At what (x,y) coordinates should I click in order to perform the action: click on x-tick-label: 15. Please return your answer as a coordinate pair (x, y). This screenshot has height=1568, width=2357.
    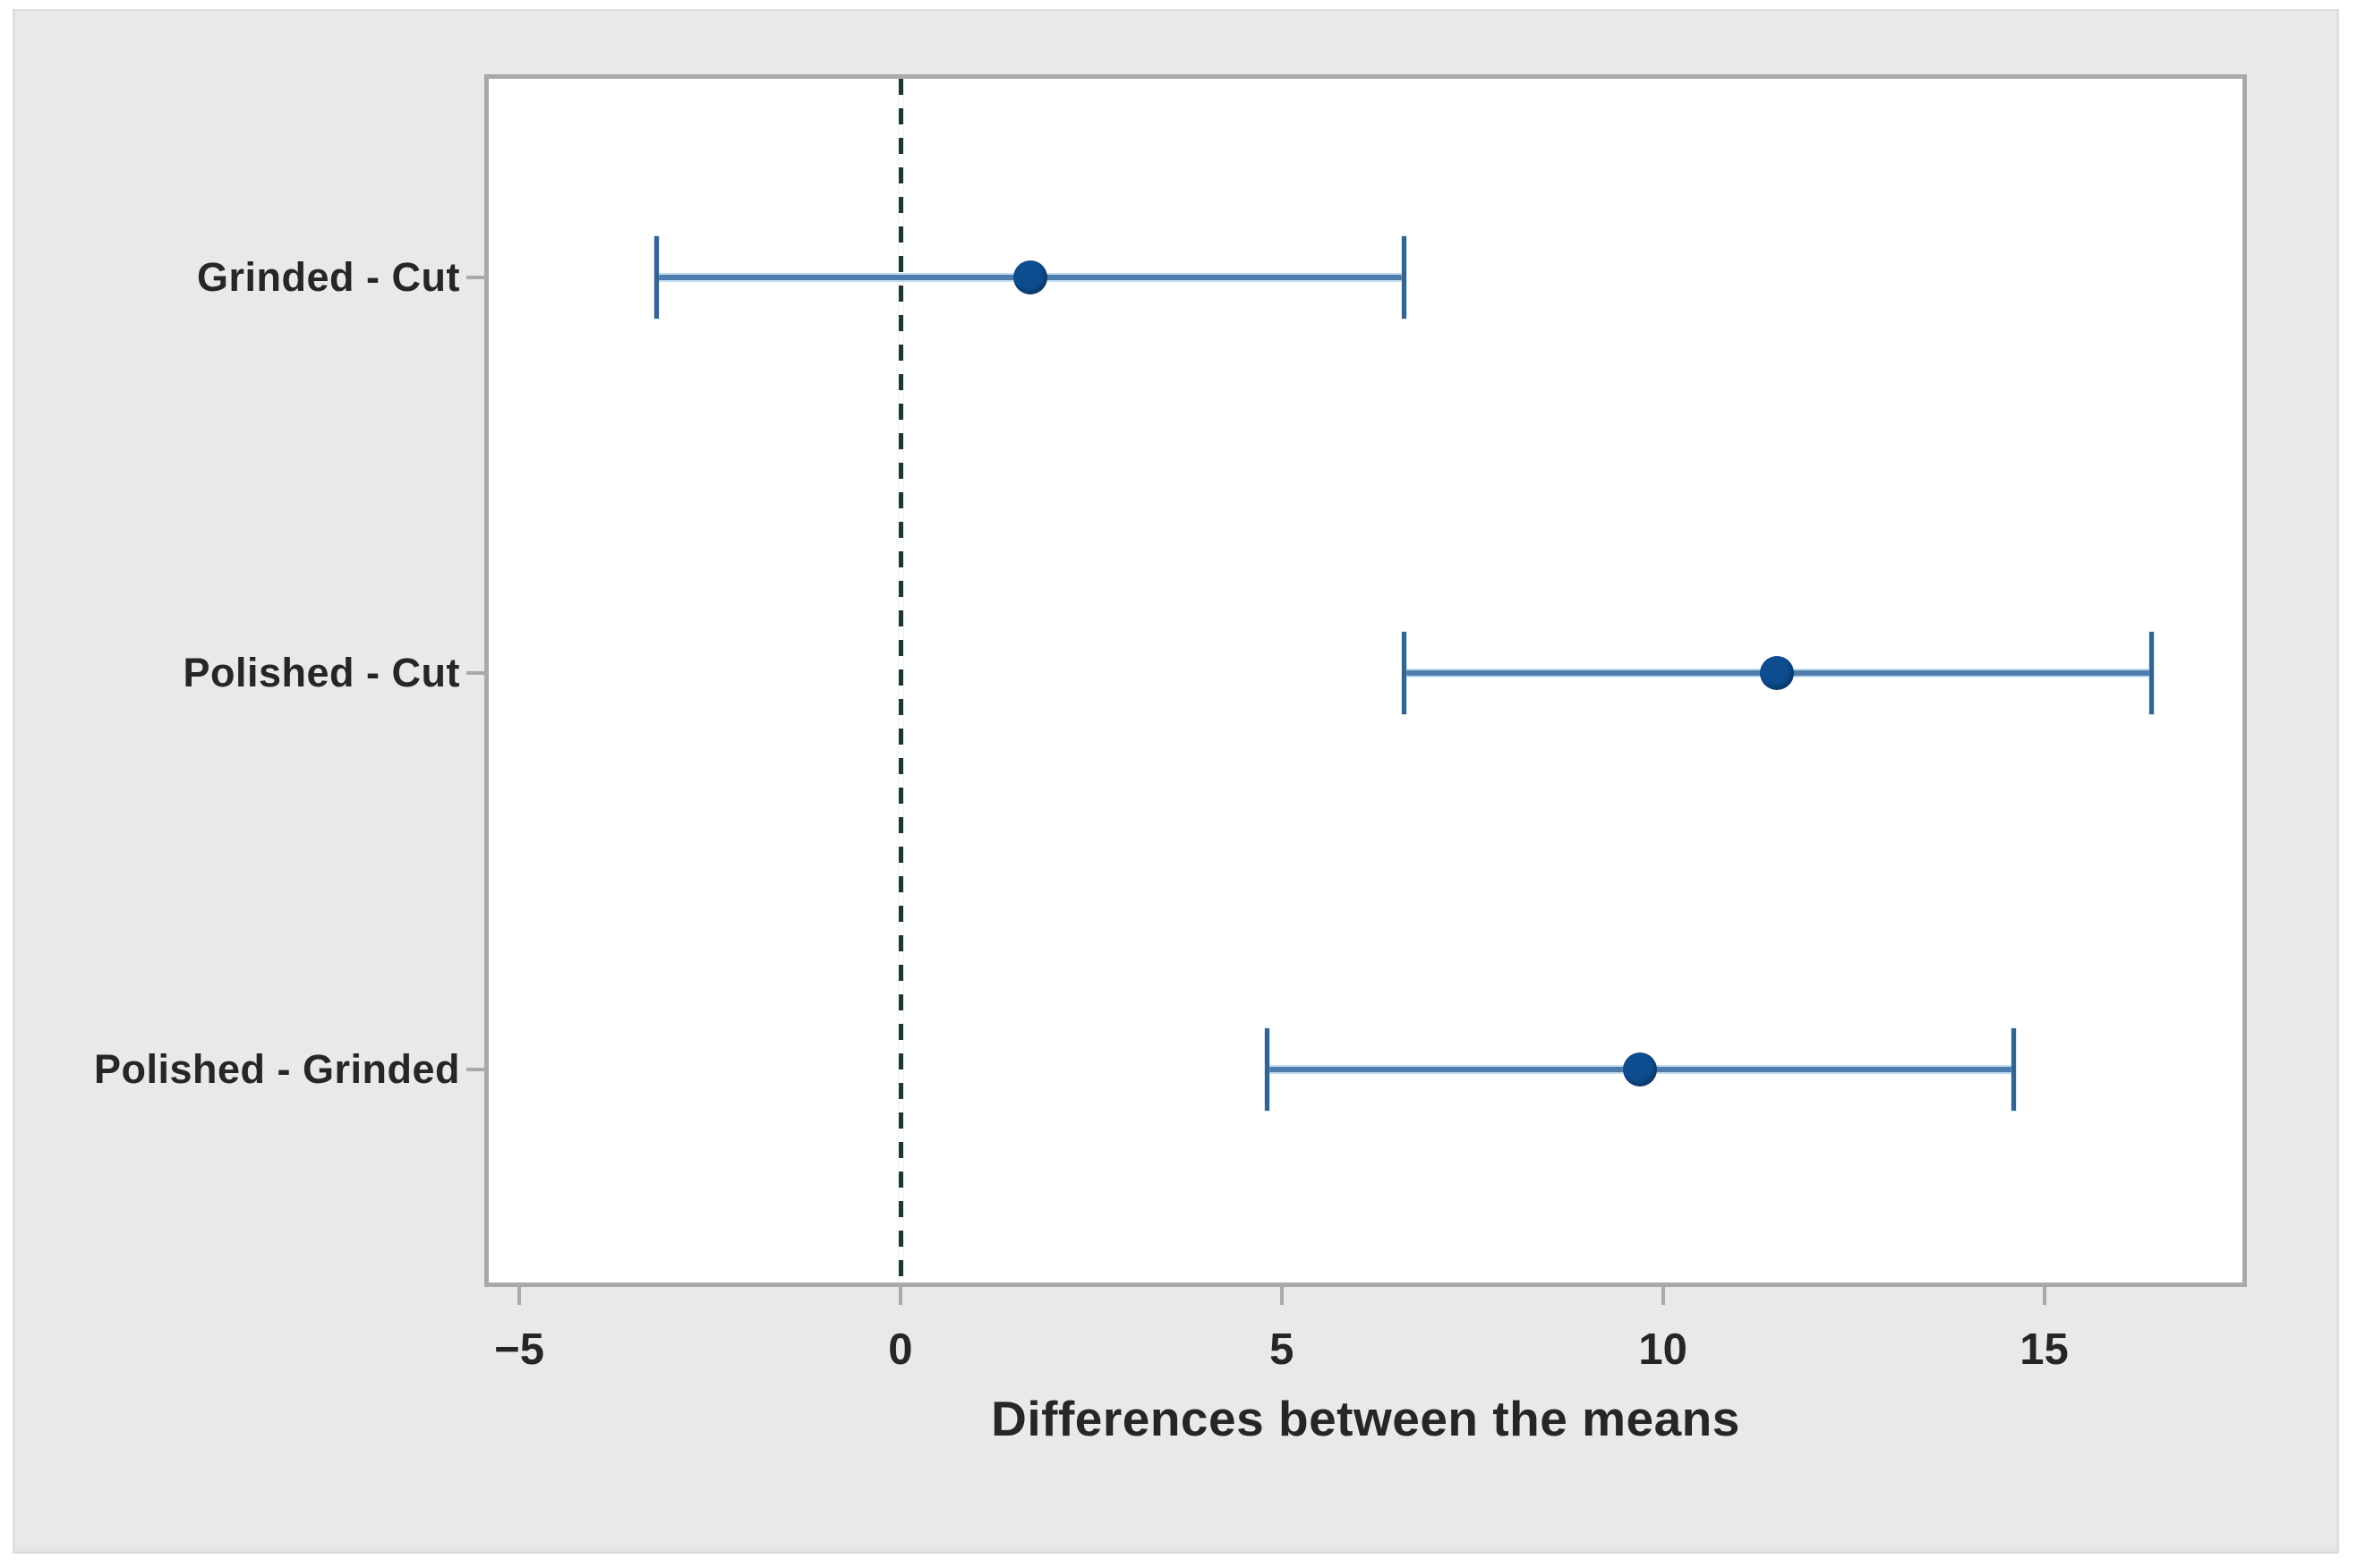
    Looking at the image, I should click on (2044, 1349).